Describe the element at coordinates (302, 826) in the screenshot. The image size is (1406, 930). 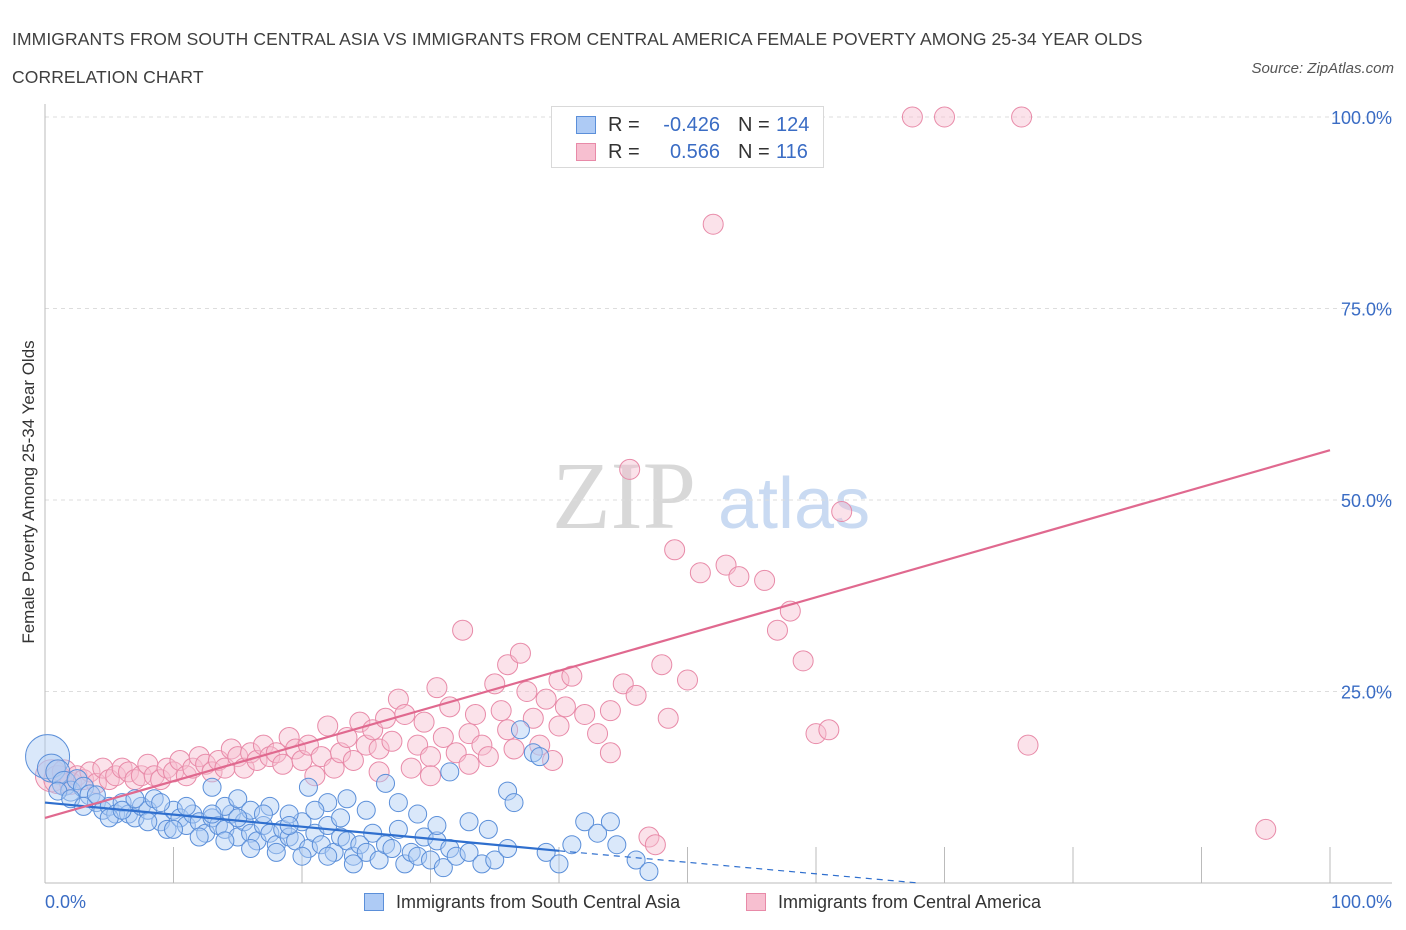
I see `trend-line-south-central-asia` at that location.